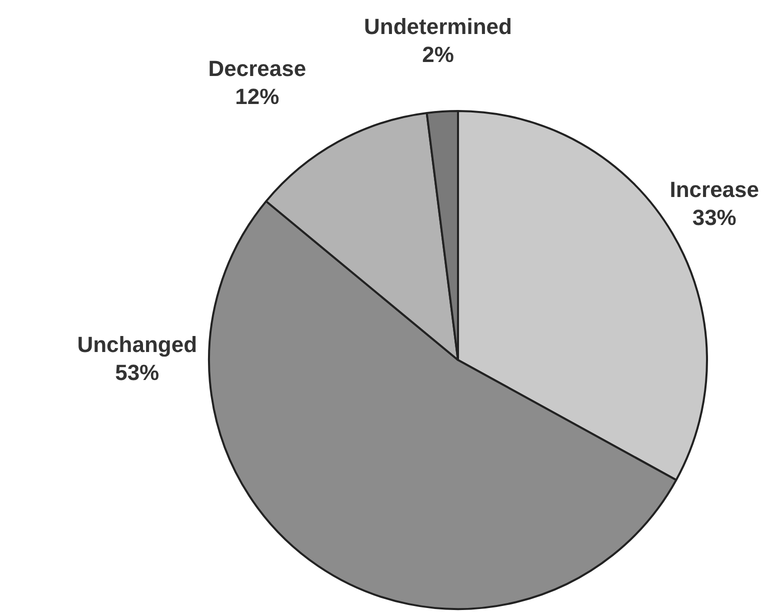 This screenshot has width=764, height=612. What do you see at coordinates (438, 26) in the screenshot?
I see `slice-label: Undetermined` at bounding box center [438, 26].